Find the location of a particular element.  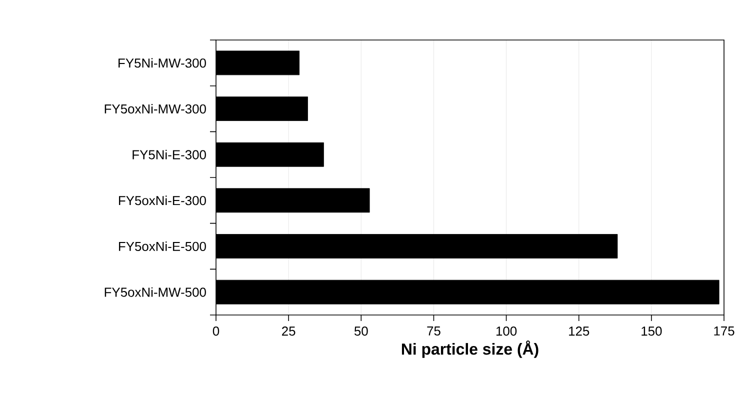

y-tick-label: FY5oxNi-MW-500 is located at coordinates (155, 292).